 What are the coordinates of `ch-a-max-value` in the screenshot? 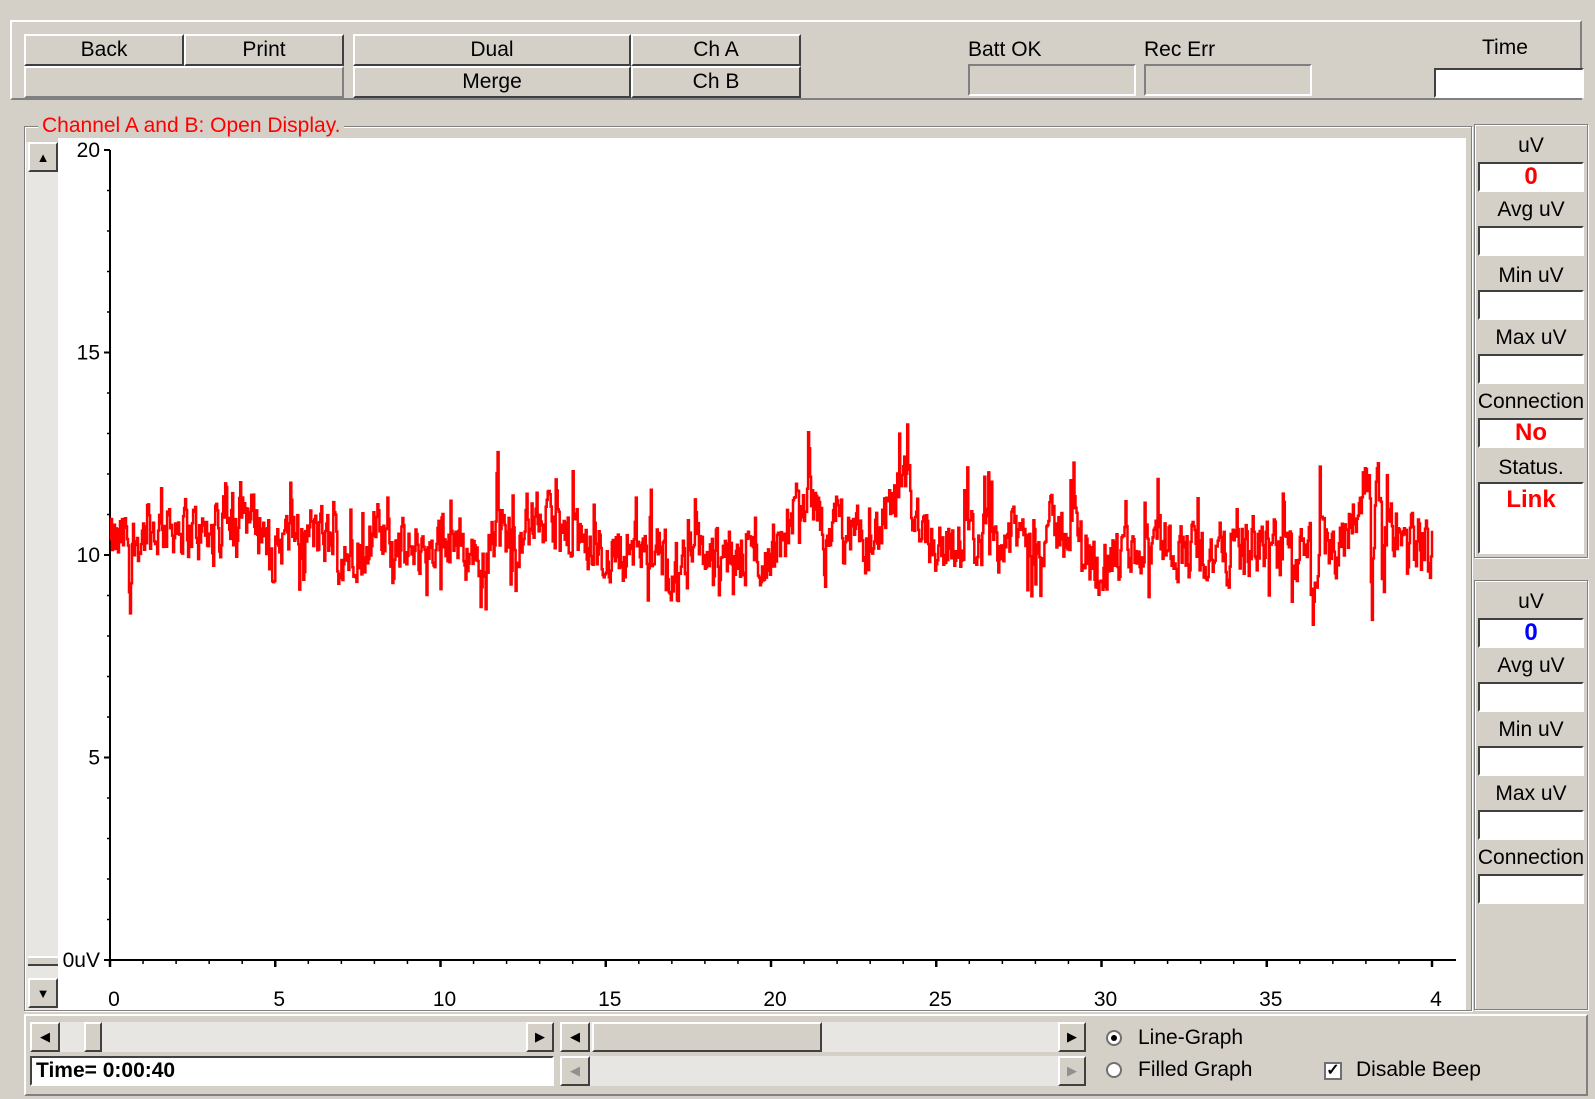 It's located at (1531, 369).